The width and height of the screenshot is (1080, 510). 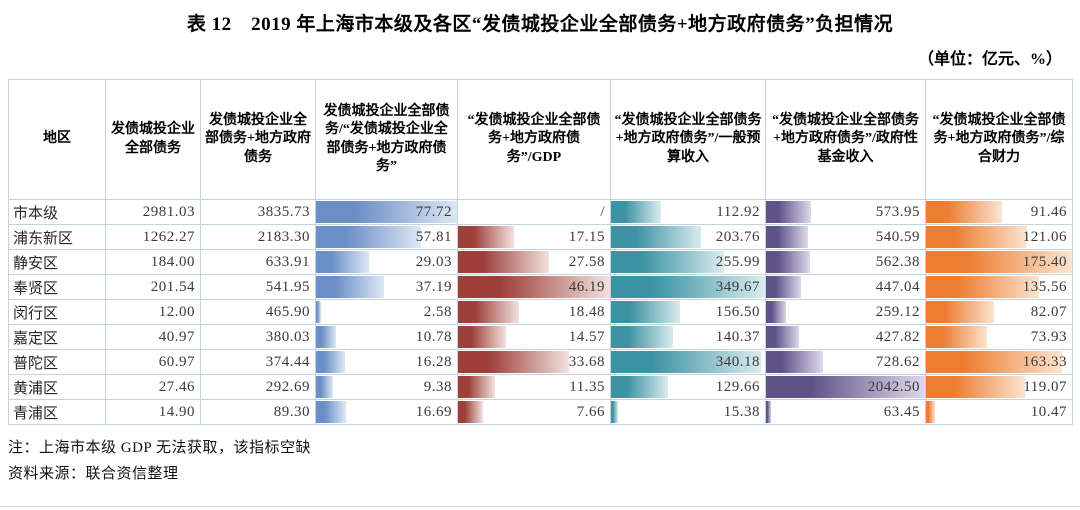 What do you see at coordinates (737, 236) in the screenshot?
I see `value-text: 203.76` at bounding box center [737, 236].